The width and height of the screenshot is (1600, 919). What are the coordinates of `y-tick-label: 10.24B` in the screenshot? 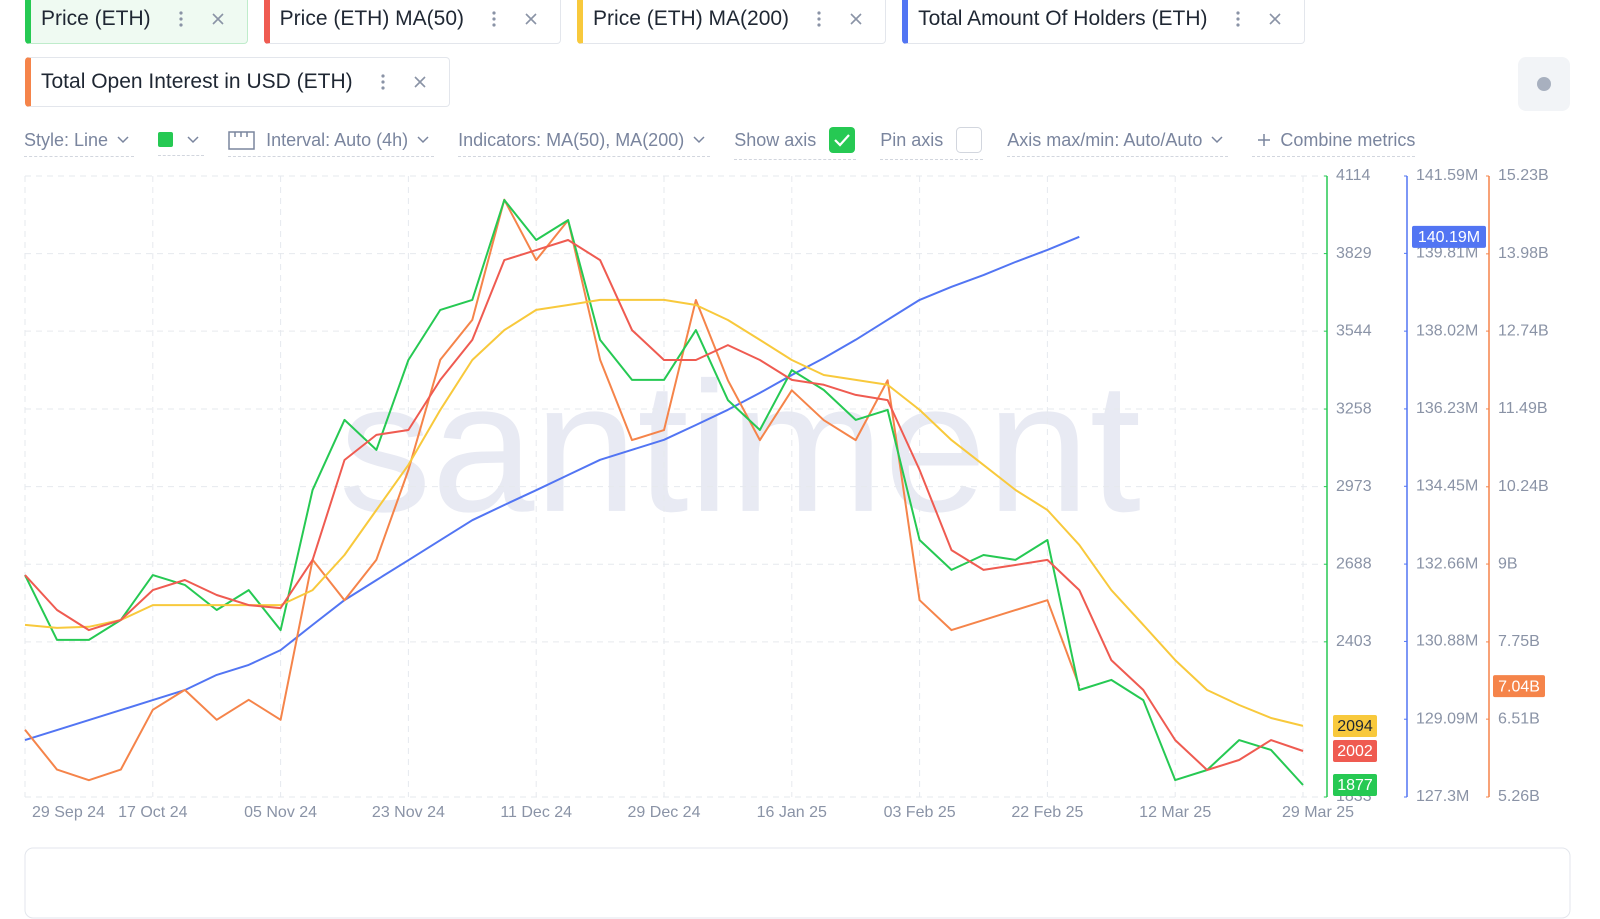 It's located at (1523, 486).